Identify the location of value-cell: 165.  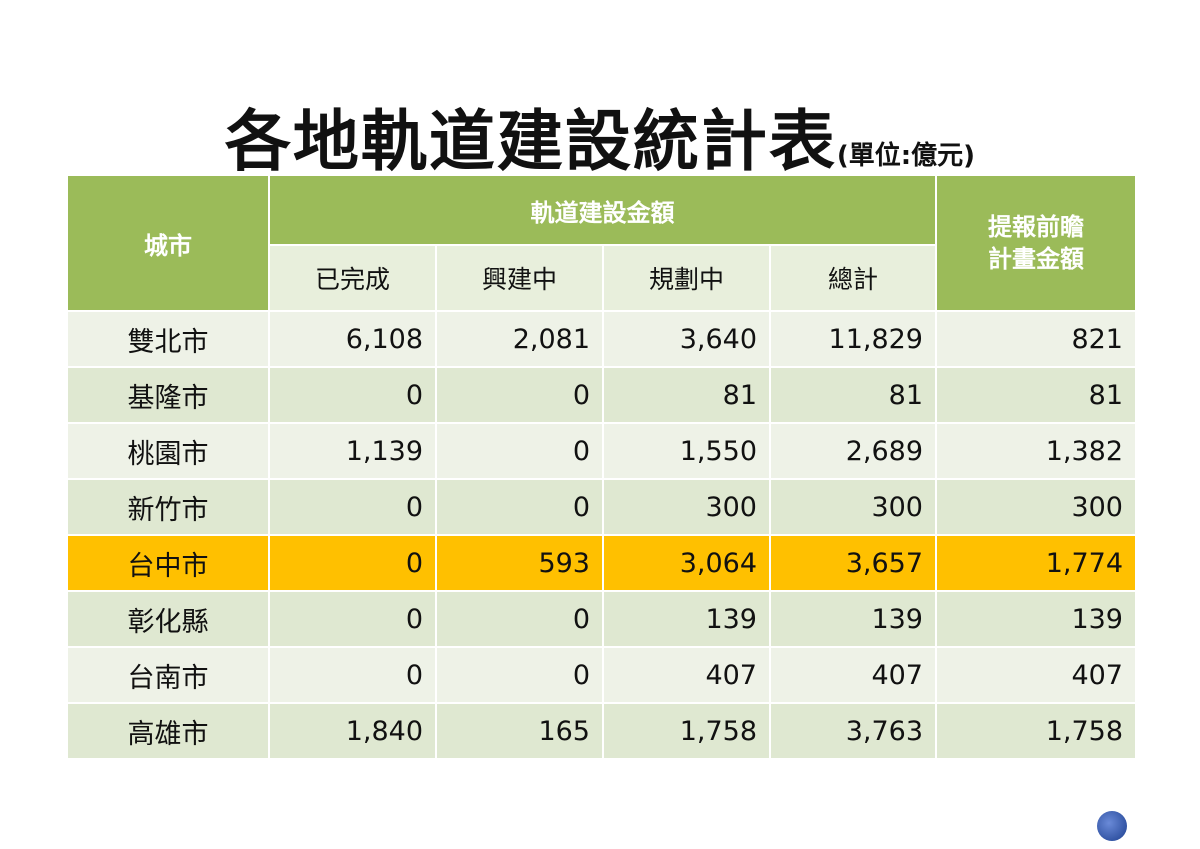
(519, 731).